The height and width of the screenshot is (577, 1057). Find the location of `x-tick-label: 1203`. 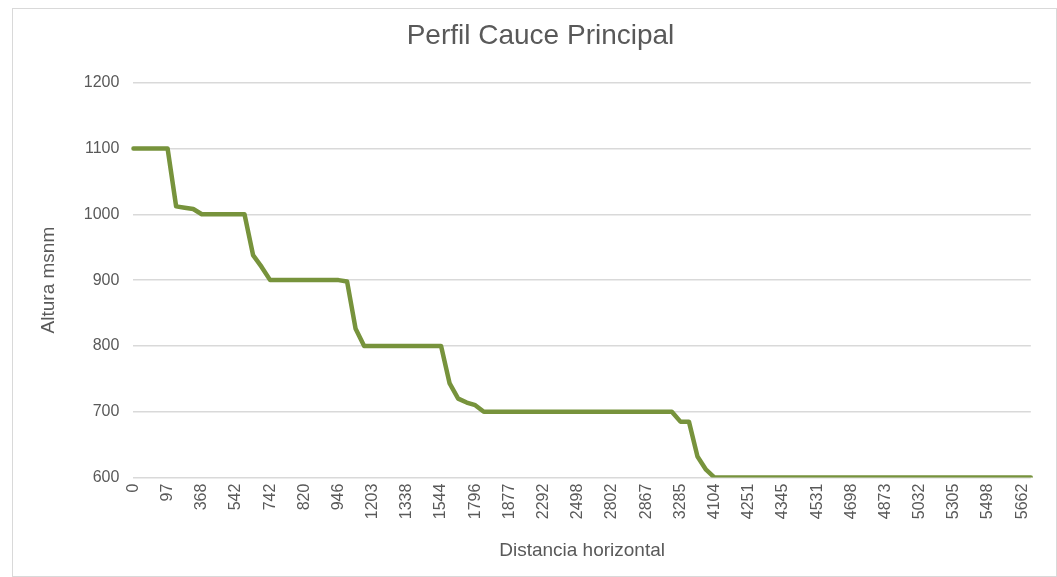

x-tick-label: 1203 is located at coordinates (372, 501).